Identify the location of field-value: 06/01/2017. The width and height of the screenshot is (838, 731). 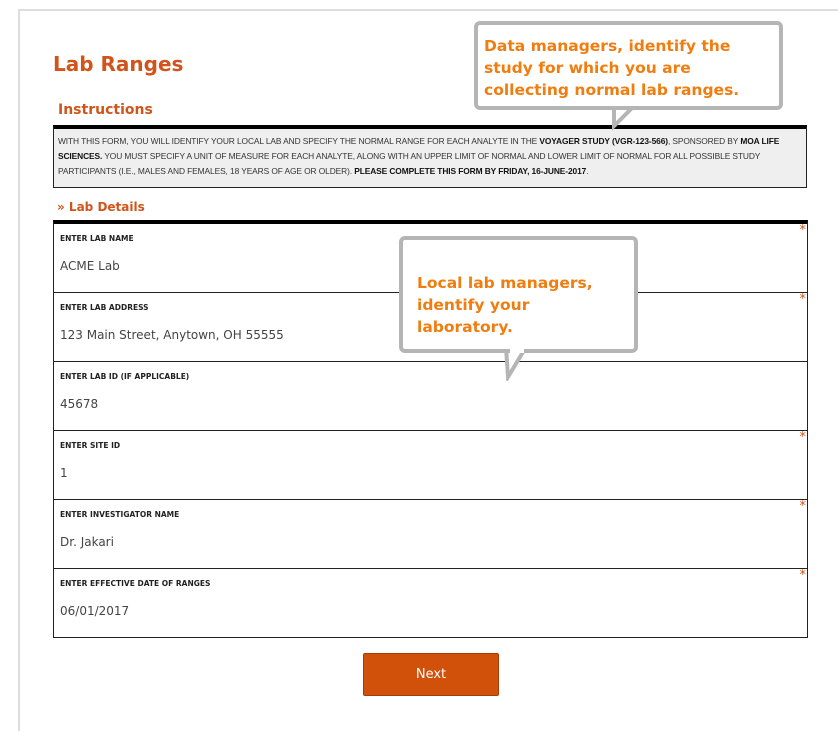
(95, 611).